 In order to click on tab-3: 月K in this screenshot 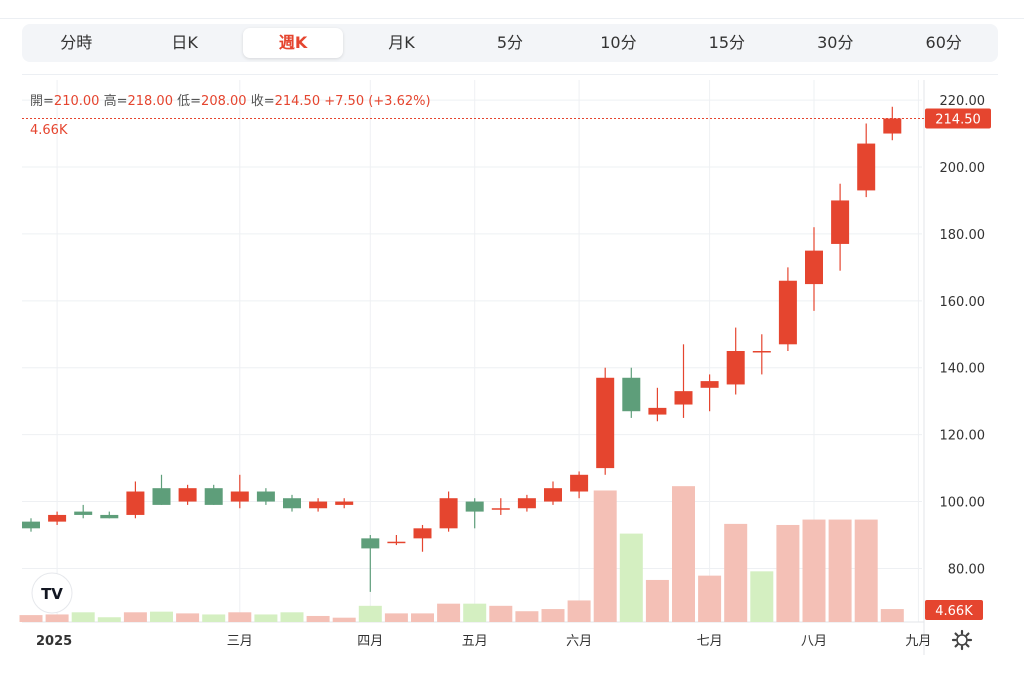, I will do `click(401, 42)`.